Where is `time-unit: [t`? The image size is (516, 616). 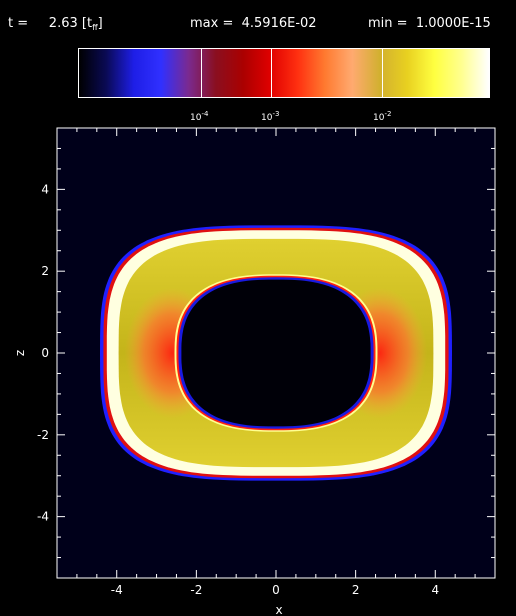
time-unit: [t is located at coordinates (87, 23).